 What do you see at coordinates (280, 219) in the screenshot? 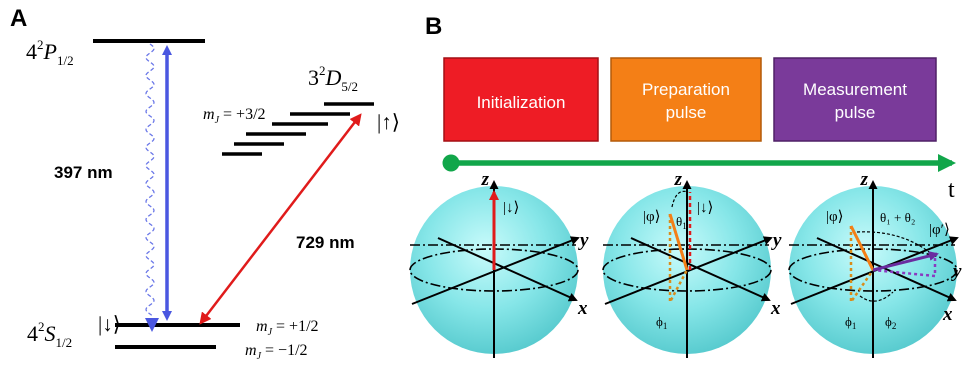
I see `laser-729-arrow` at bounding box center [280, 219].